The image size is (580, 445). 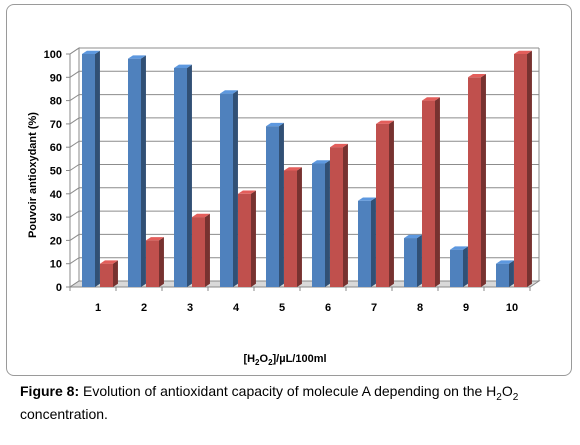 I want to click on x-tick-label: 3, so click(x=190, y=308).